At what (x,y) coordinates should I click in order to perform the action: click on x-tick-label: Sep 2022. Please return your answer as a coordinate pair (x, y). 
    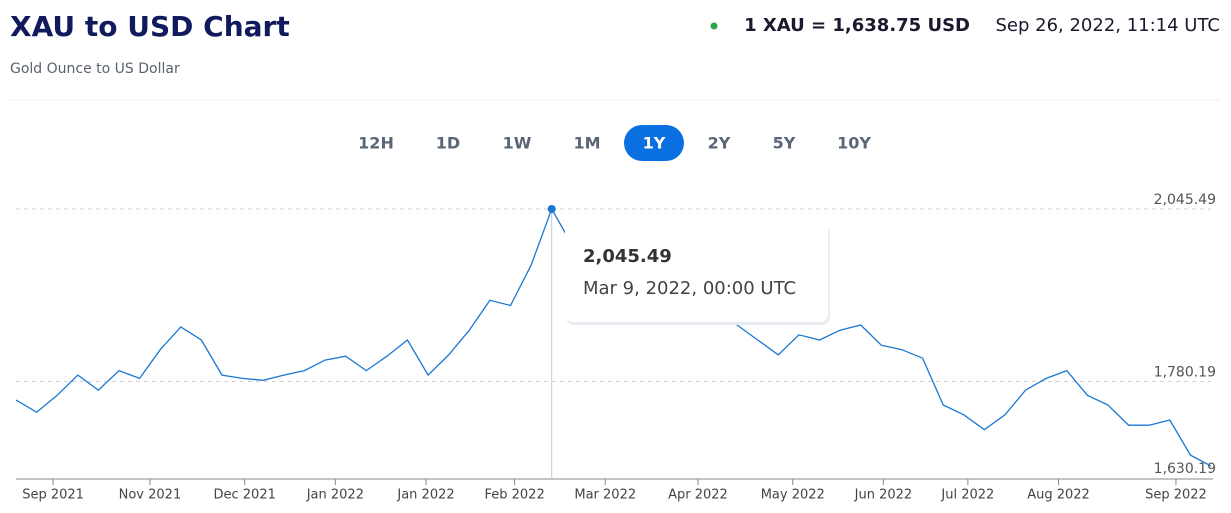
    Looking at the image, I should click on (1176, 495).